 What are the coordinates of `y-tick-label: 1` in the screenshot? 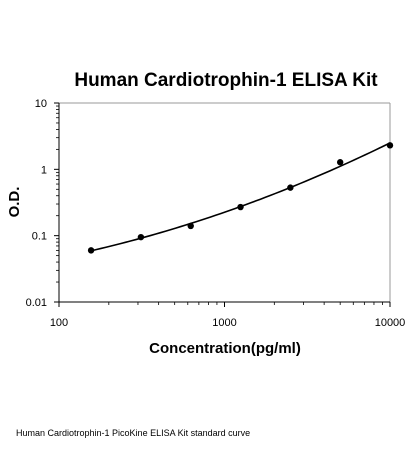 It's located at (44, 170).